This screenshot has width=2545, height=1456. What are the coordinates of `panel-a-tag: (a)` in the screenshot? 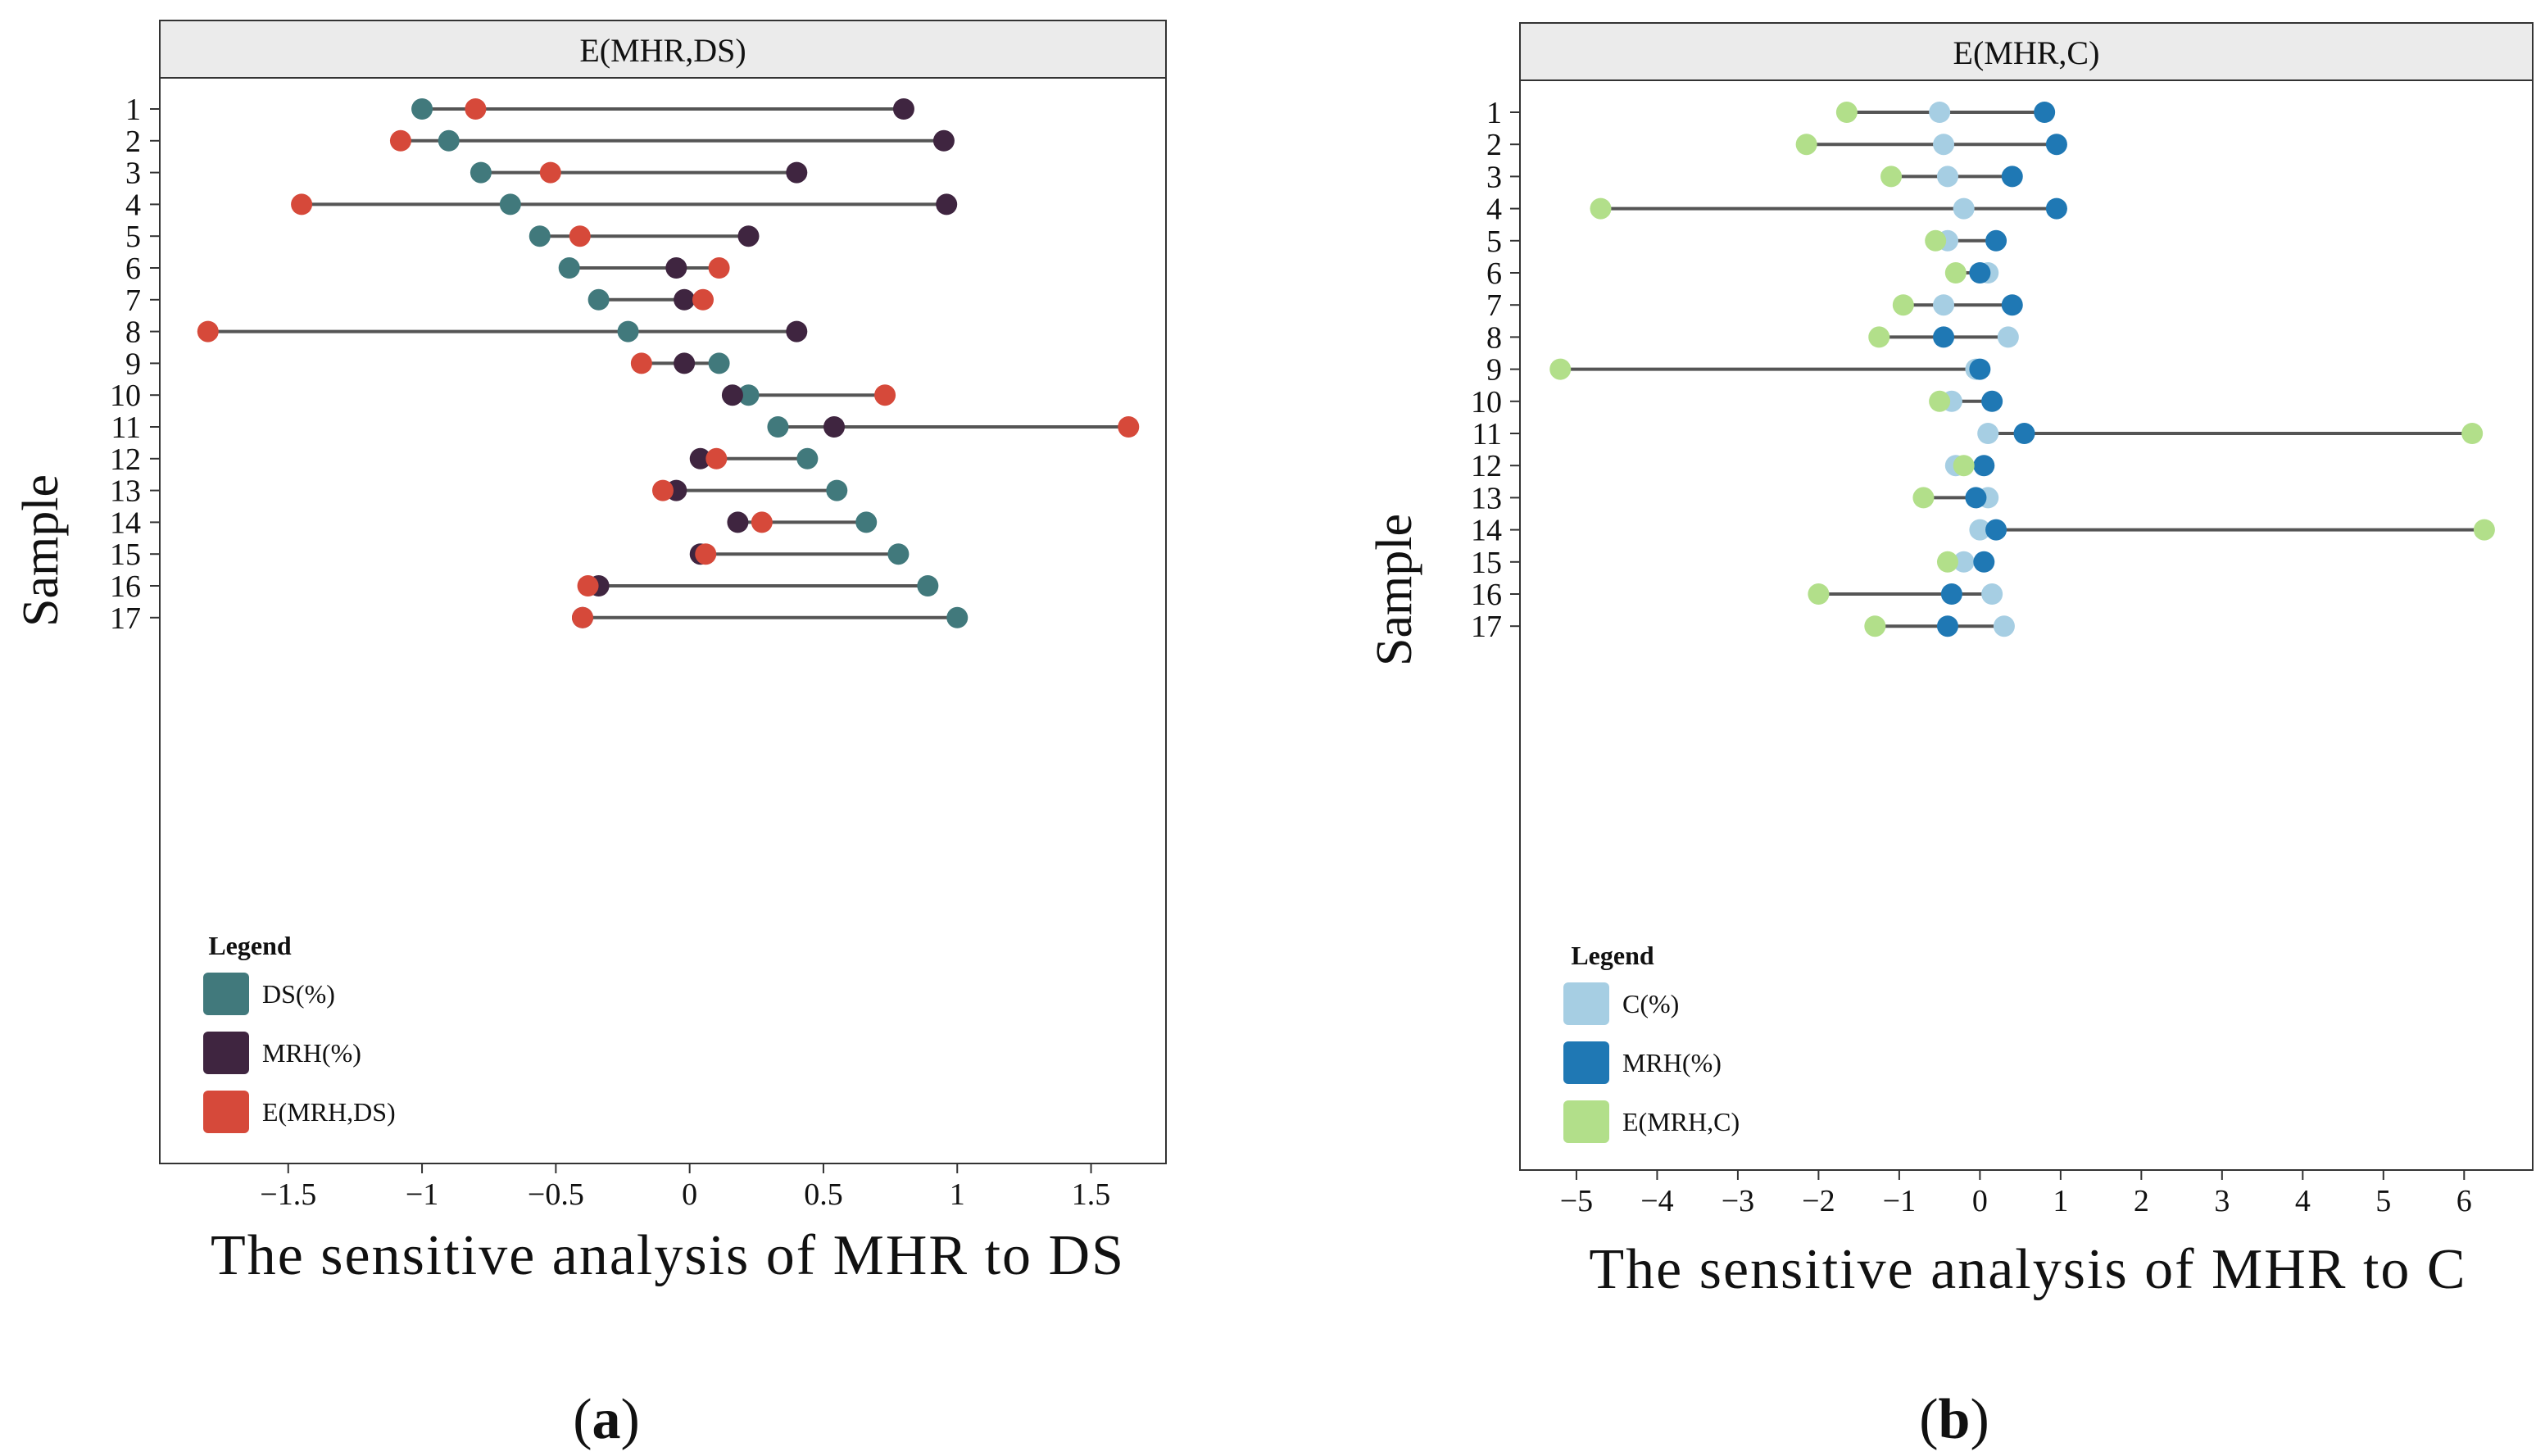 It's located at (606, 1420).